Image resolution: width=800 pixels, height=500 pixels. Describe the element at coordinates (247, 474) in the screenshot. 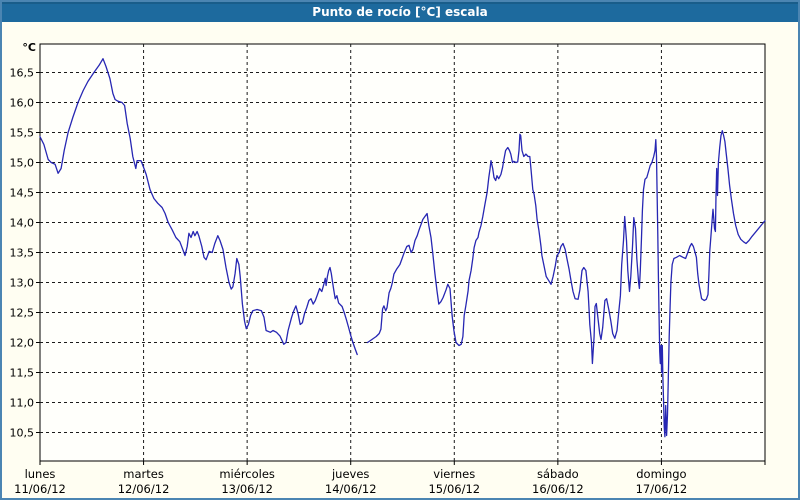

I see `x-day-label: miércoles` at that location.